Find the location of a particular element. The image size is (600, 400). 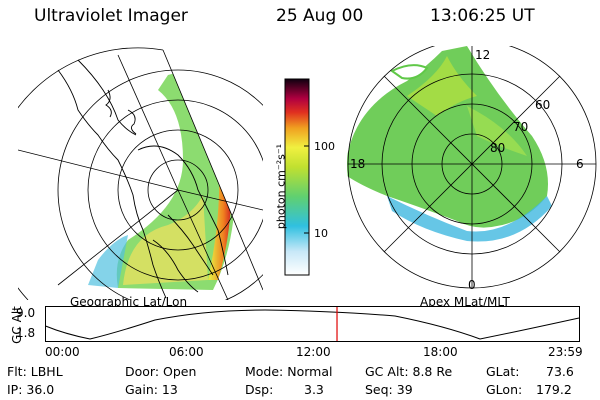

altitude-plot is located at coordinates (312, 324).